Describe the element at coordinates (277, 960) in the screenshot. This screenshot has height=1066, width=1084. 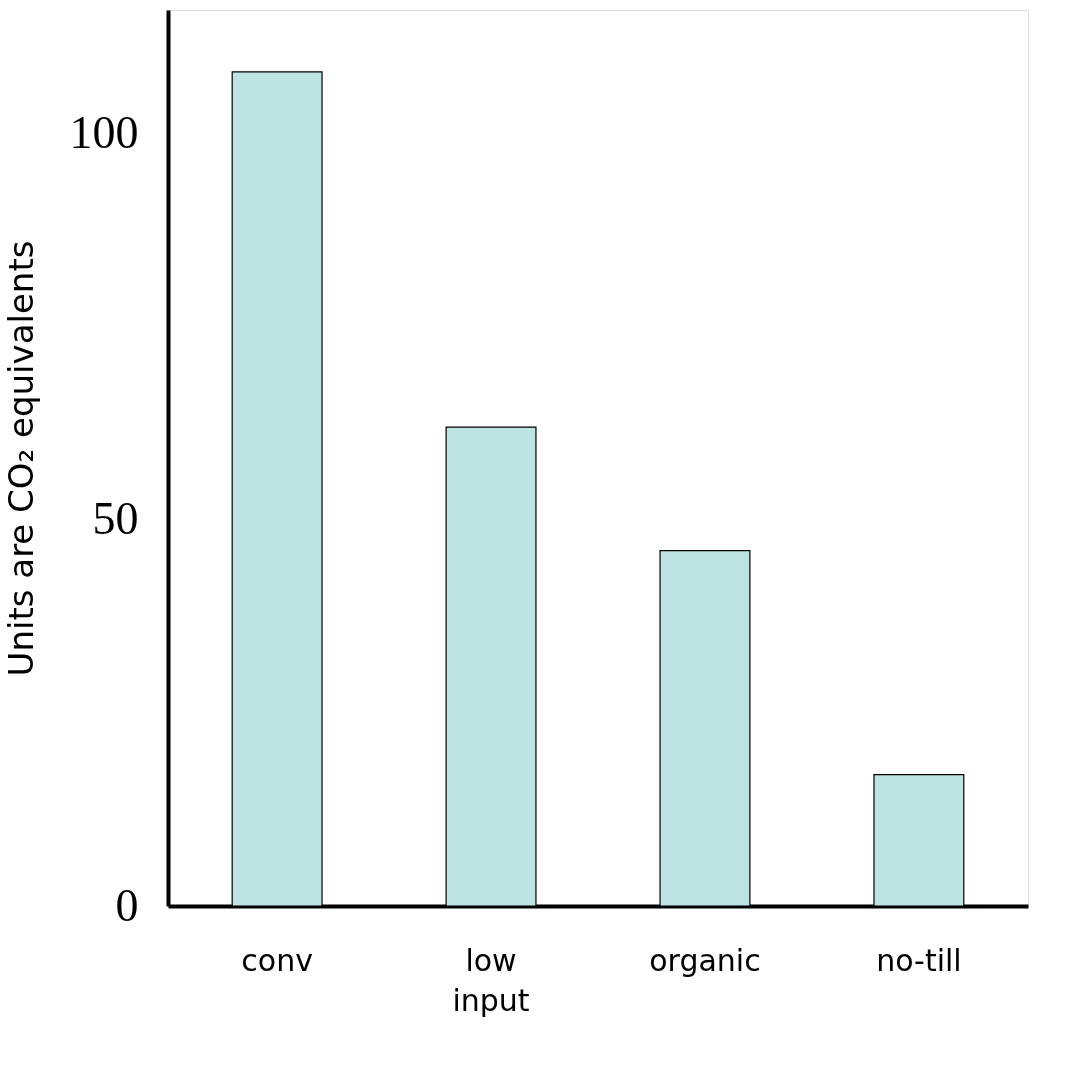
I see `x-tick-label: conv` at that location.